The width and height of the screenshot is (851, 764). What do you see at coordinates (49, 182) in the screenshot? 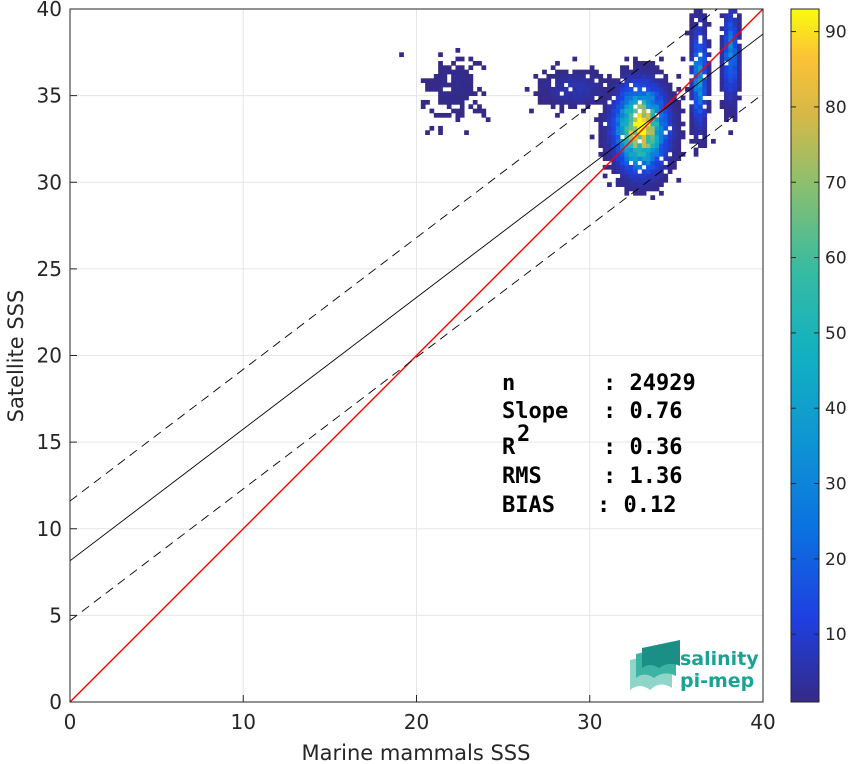
I see `y-tick-label: 30` at bounding box center [49, 182].